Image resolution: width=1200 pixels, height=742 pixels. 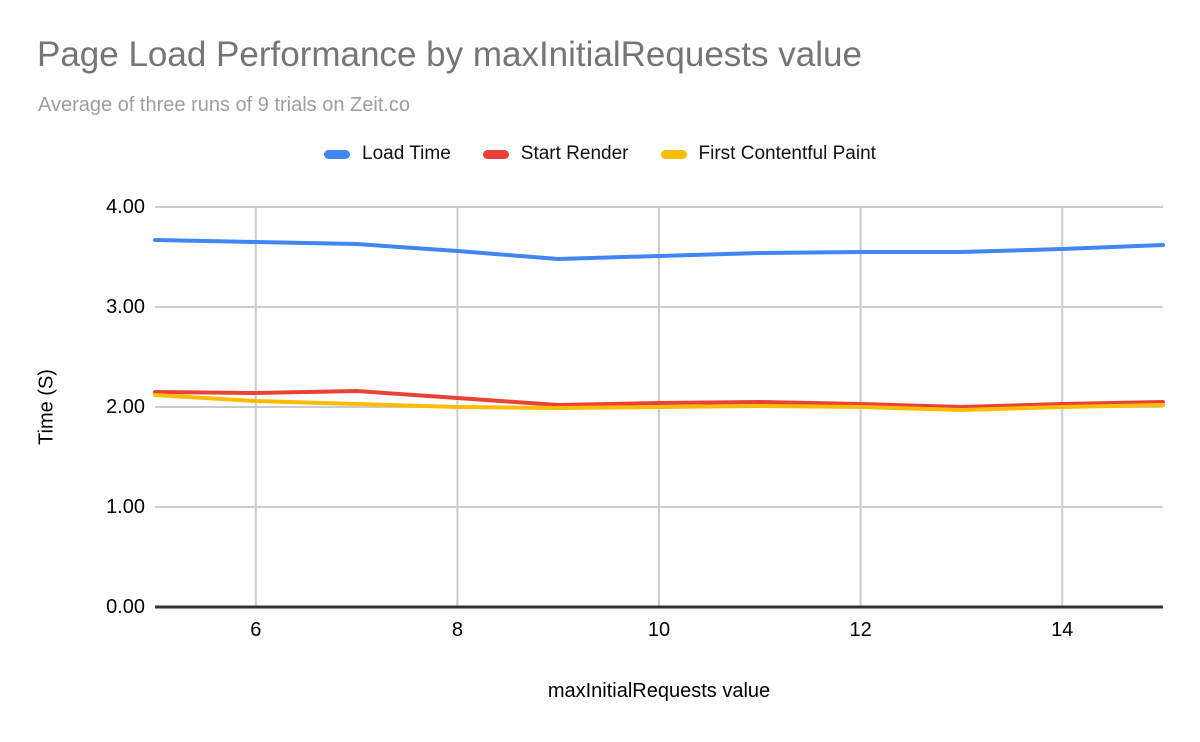 What do you see at coordinates (125, 407) in the screenshot?
I see `y-tick-label: 2.00` at bounding box center [125, 407].